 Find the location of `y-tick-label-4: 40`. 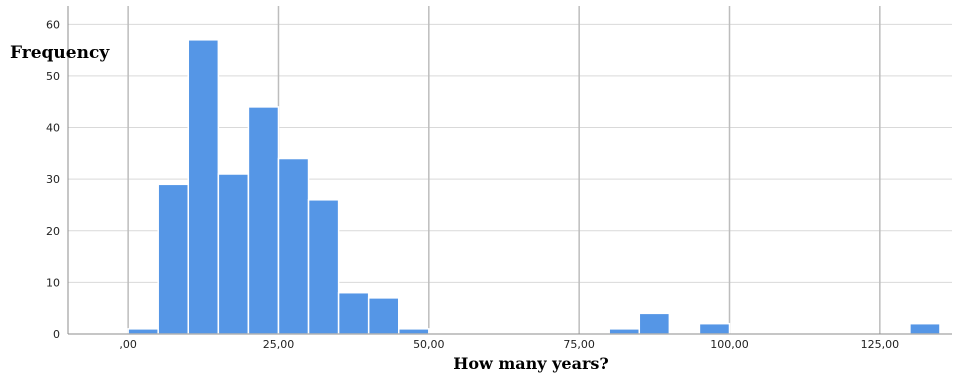

y-tick-label-4: 40 is located at coordinates (53, 128).